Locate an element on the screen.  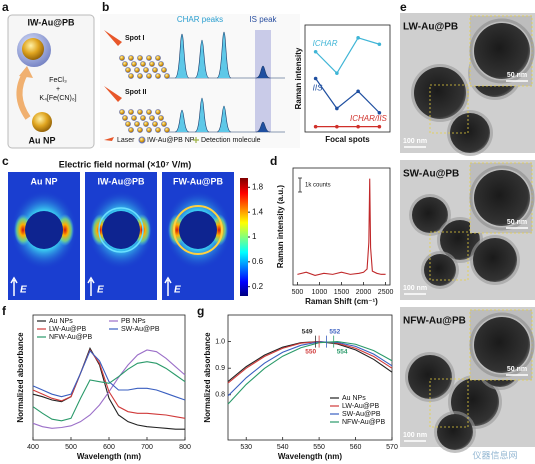
peak-label: 554 is located at coordinates (342, 351).